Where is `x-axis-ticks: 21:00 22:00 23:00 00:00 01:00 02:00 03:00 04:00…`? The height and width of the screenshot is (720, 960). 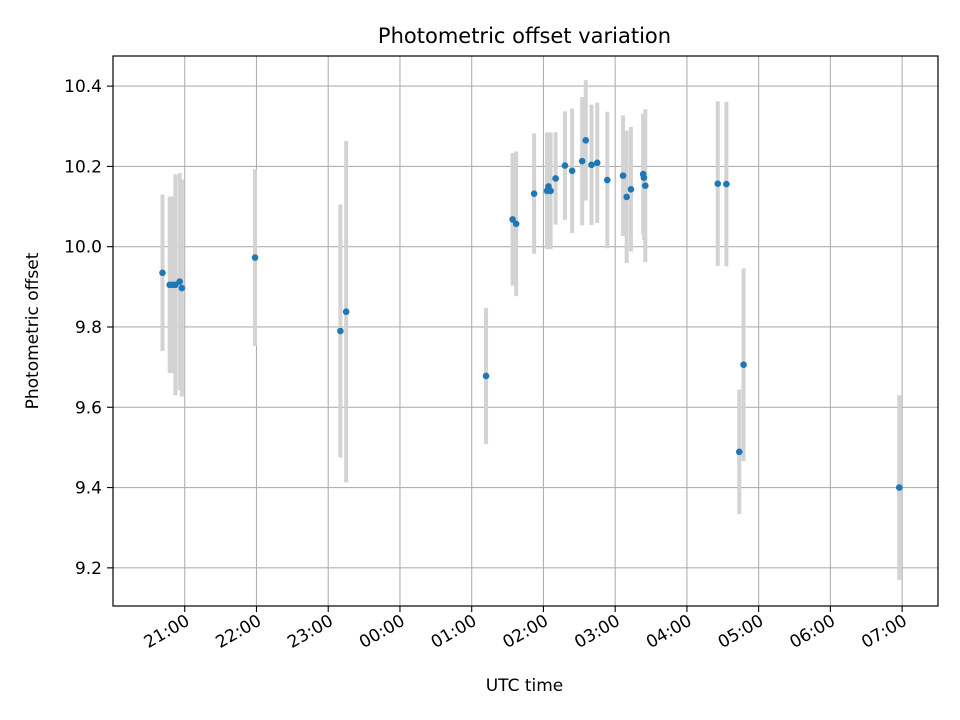
x-axis-ticks: 21:00 22:00 23:00 00:00 01:00 02:00 03:00 04:00… is located at coordinates (526, 629).